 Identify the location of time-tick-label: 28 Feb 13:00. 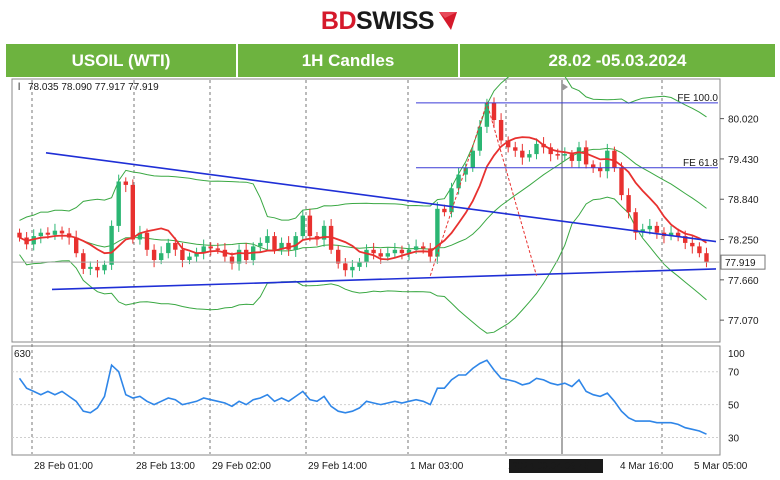
(165, 466).